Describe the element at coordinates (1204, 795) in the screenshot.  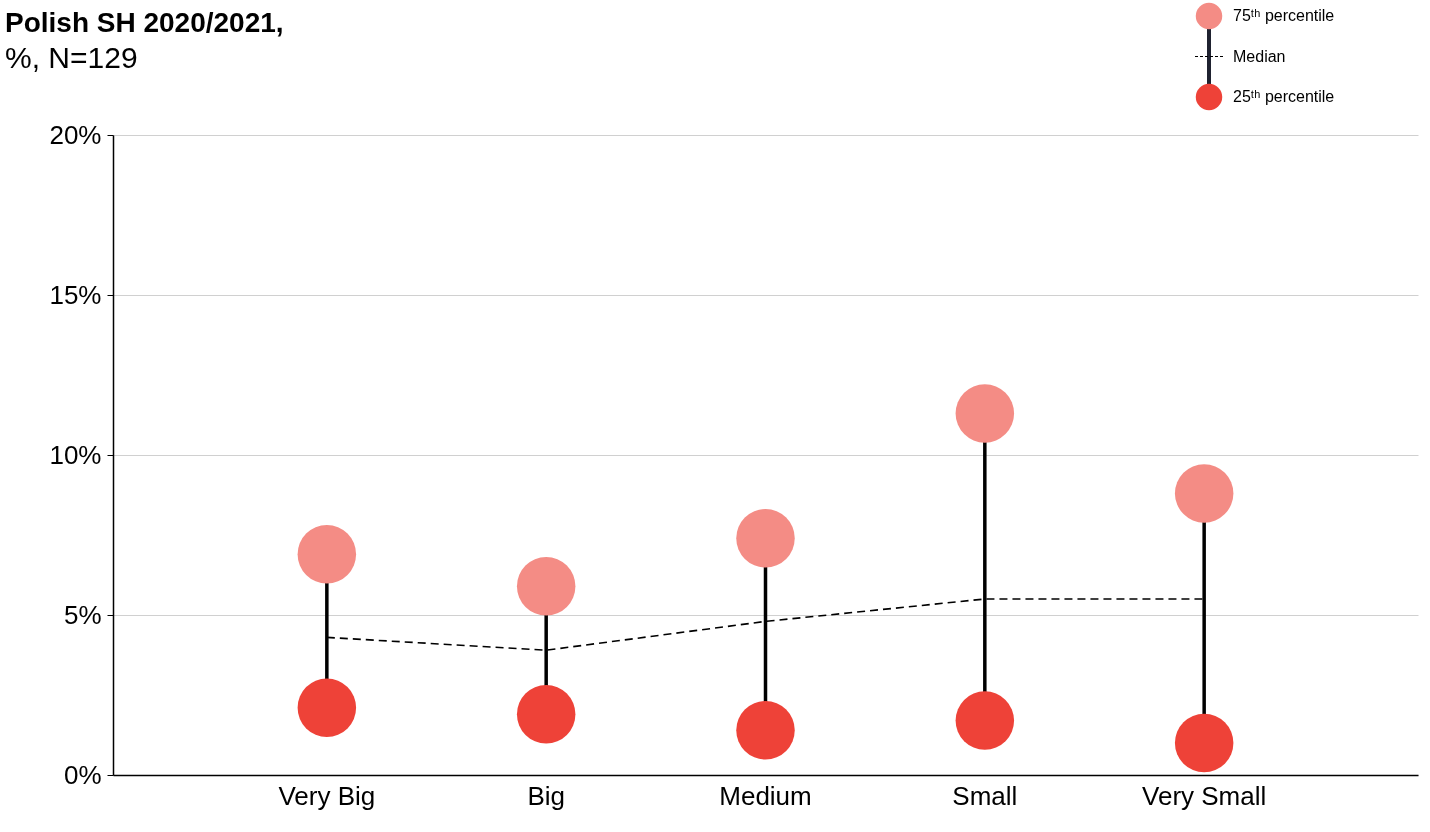
I see `x-tick-label: Very Small` at that location.